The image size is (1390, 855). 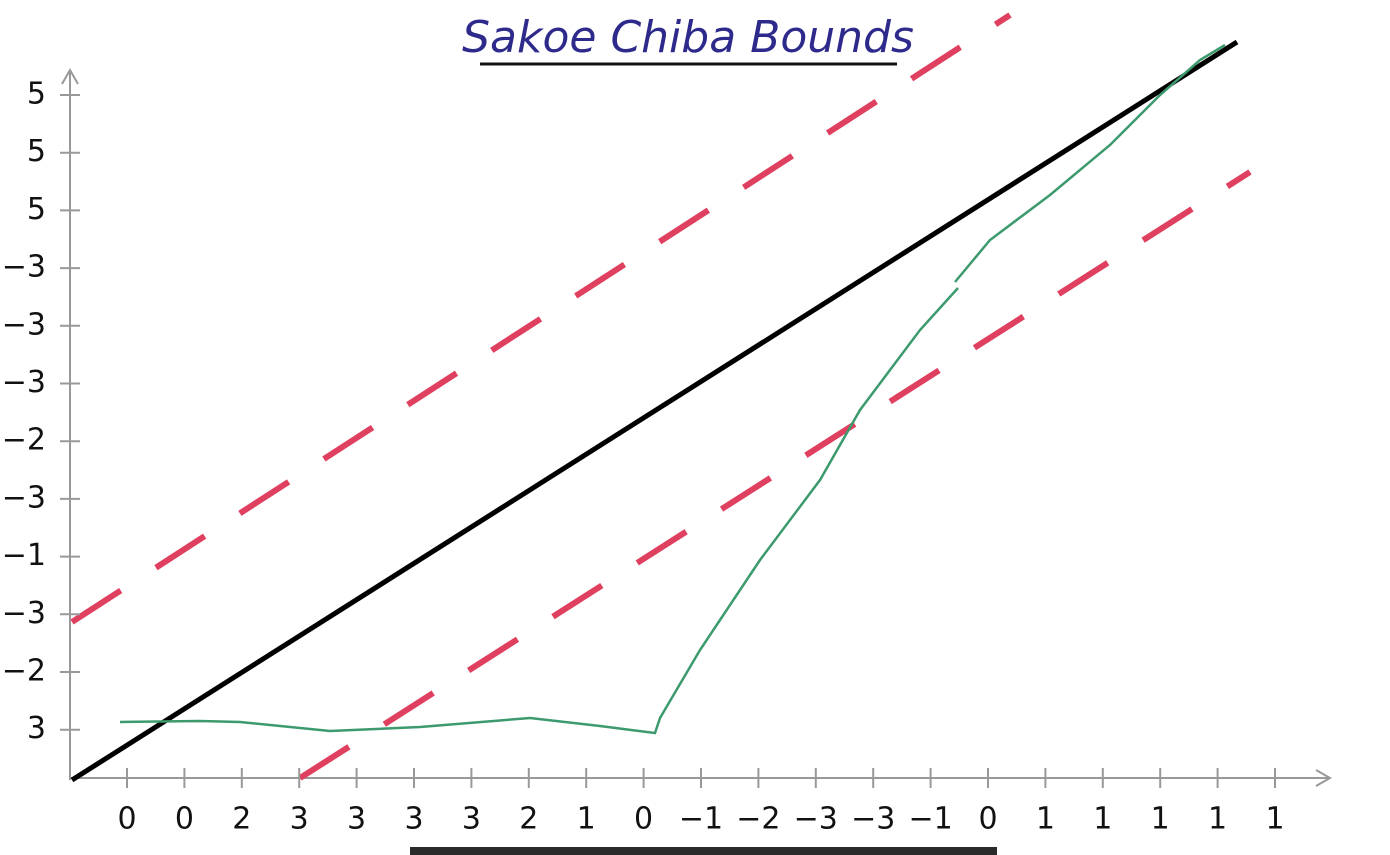 I want to click on caption-bar, so click(x=703, y=851).